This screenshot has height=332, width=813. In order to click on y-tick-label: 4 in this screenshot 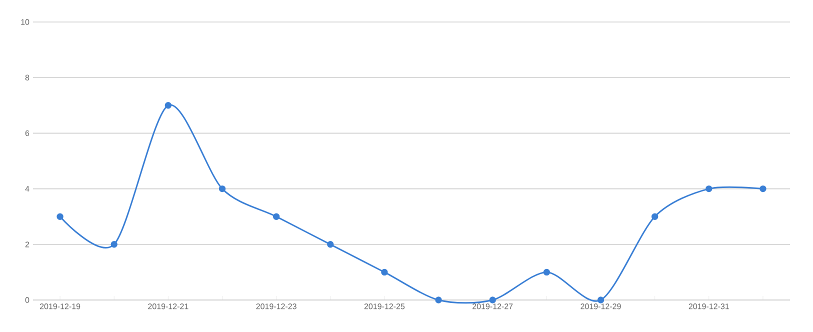, I will do `click(27, 189)`.